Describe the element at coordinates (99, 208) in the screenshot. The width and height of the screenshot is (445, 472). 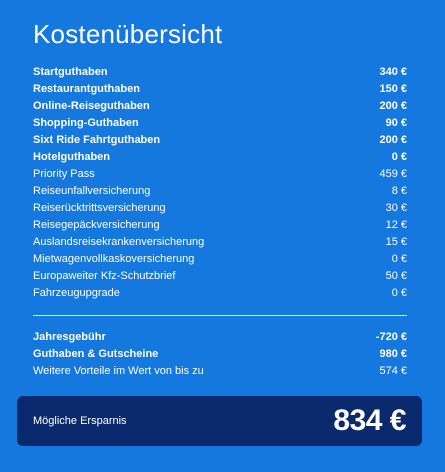
I see `benefit-label: Reiserücktrittsversicherung` at that location.